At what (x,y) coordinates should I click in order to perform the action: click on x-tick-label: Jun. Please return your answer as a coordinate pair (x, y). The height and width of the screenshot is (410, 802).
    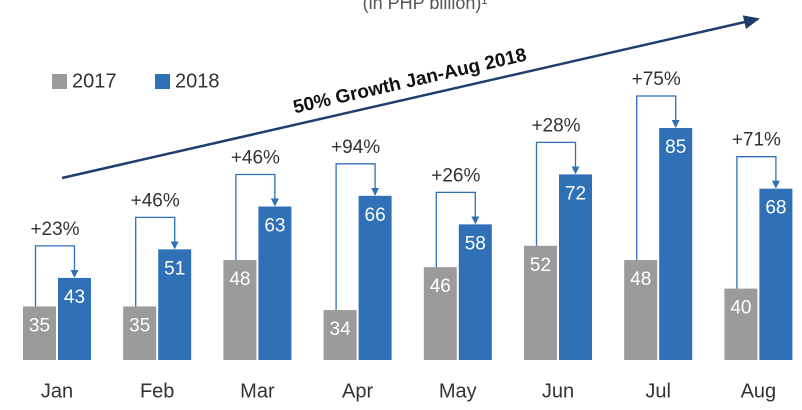
    Looking at the image, I should click on (558, 391).